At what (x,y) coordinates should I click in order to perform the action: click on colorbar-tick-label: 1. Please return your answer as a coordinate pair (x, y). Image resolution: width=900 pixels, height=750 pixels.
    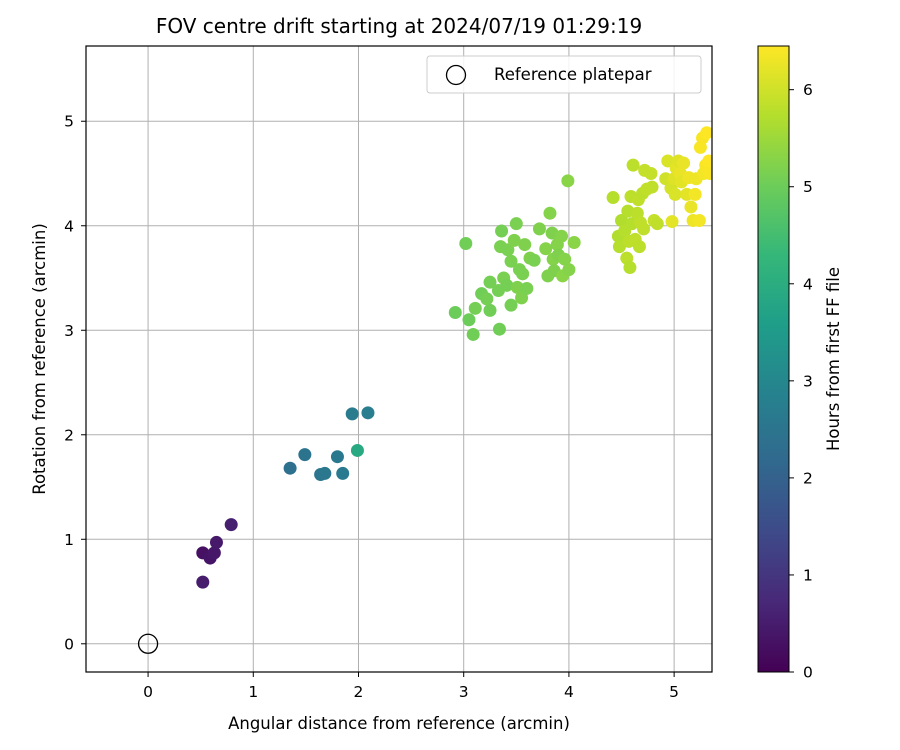
    Looking at the image, I should click on (808, 575).